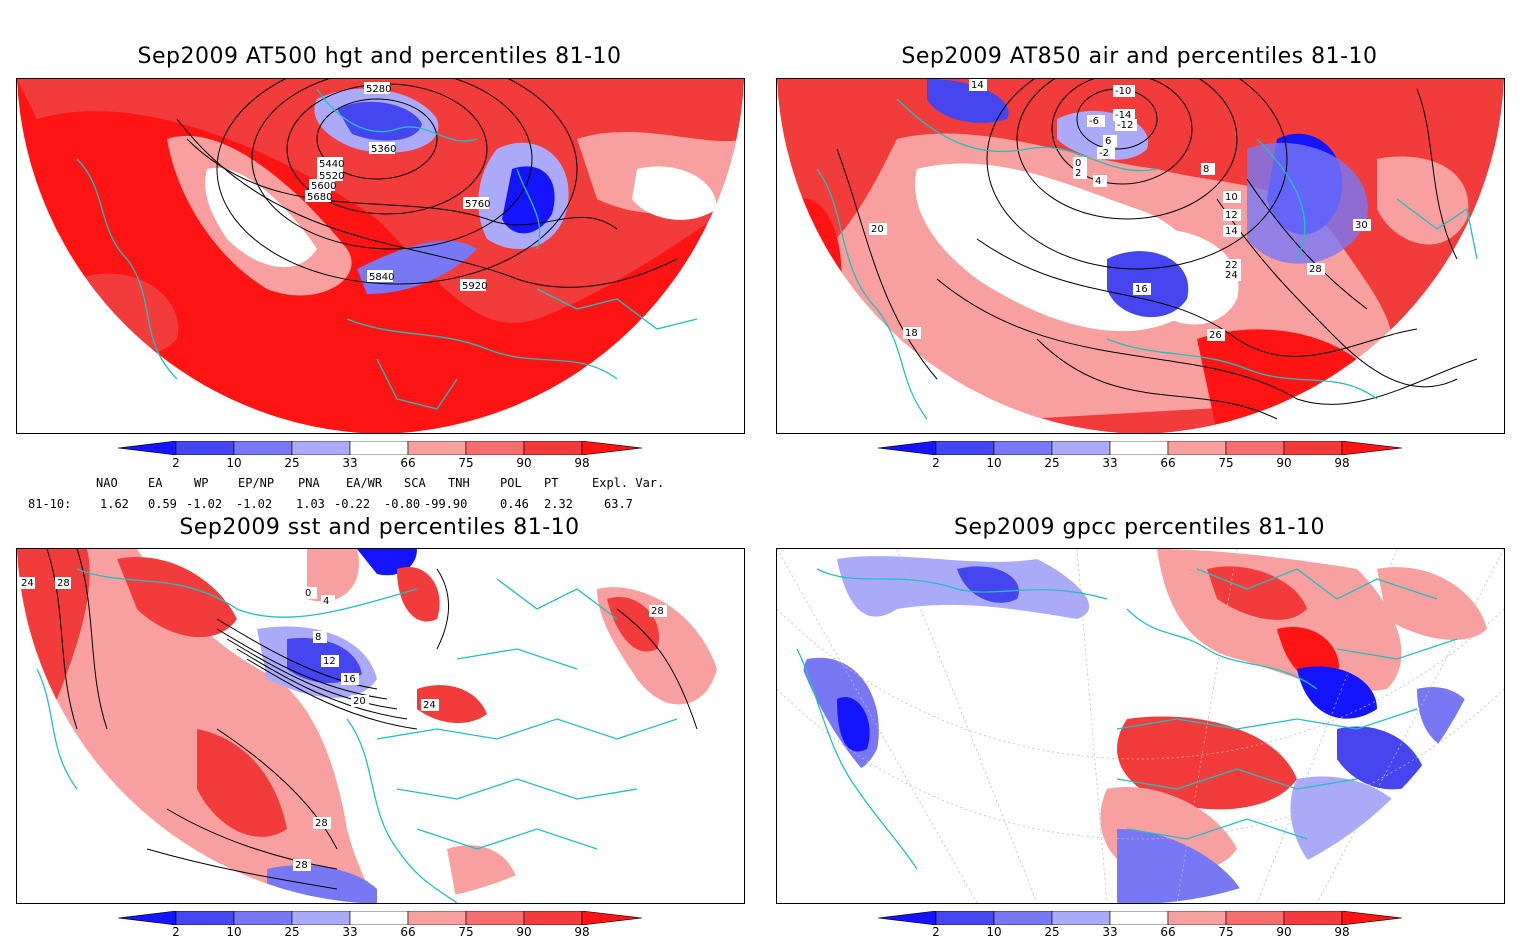  I want to click on contour-label: 28, so click(321, 823).